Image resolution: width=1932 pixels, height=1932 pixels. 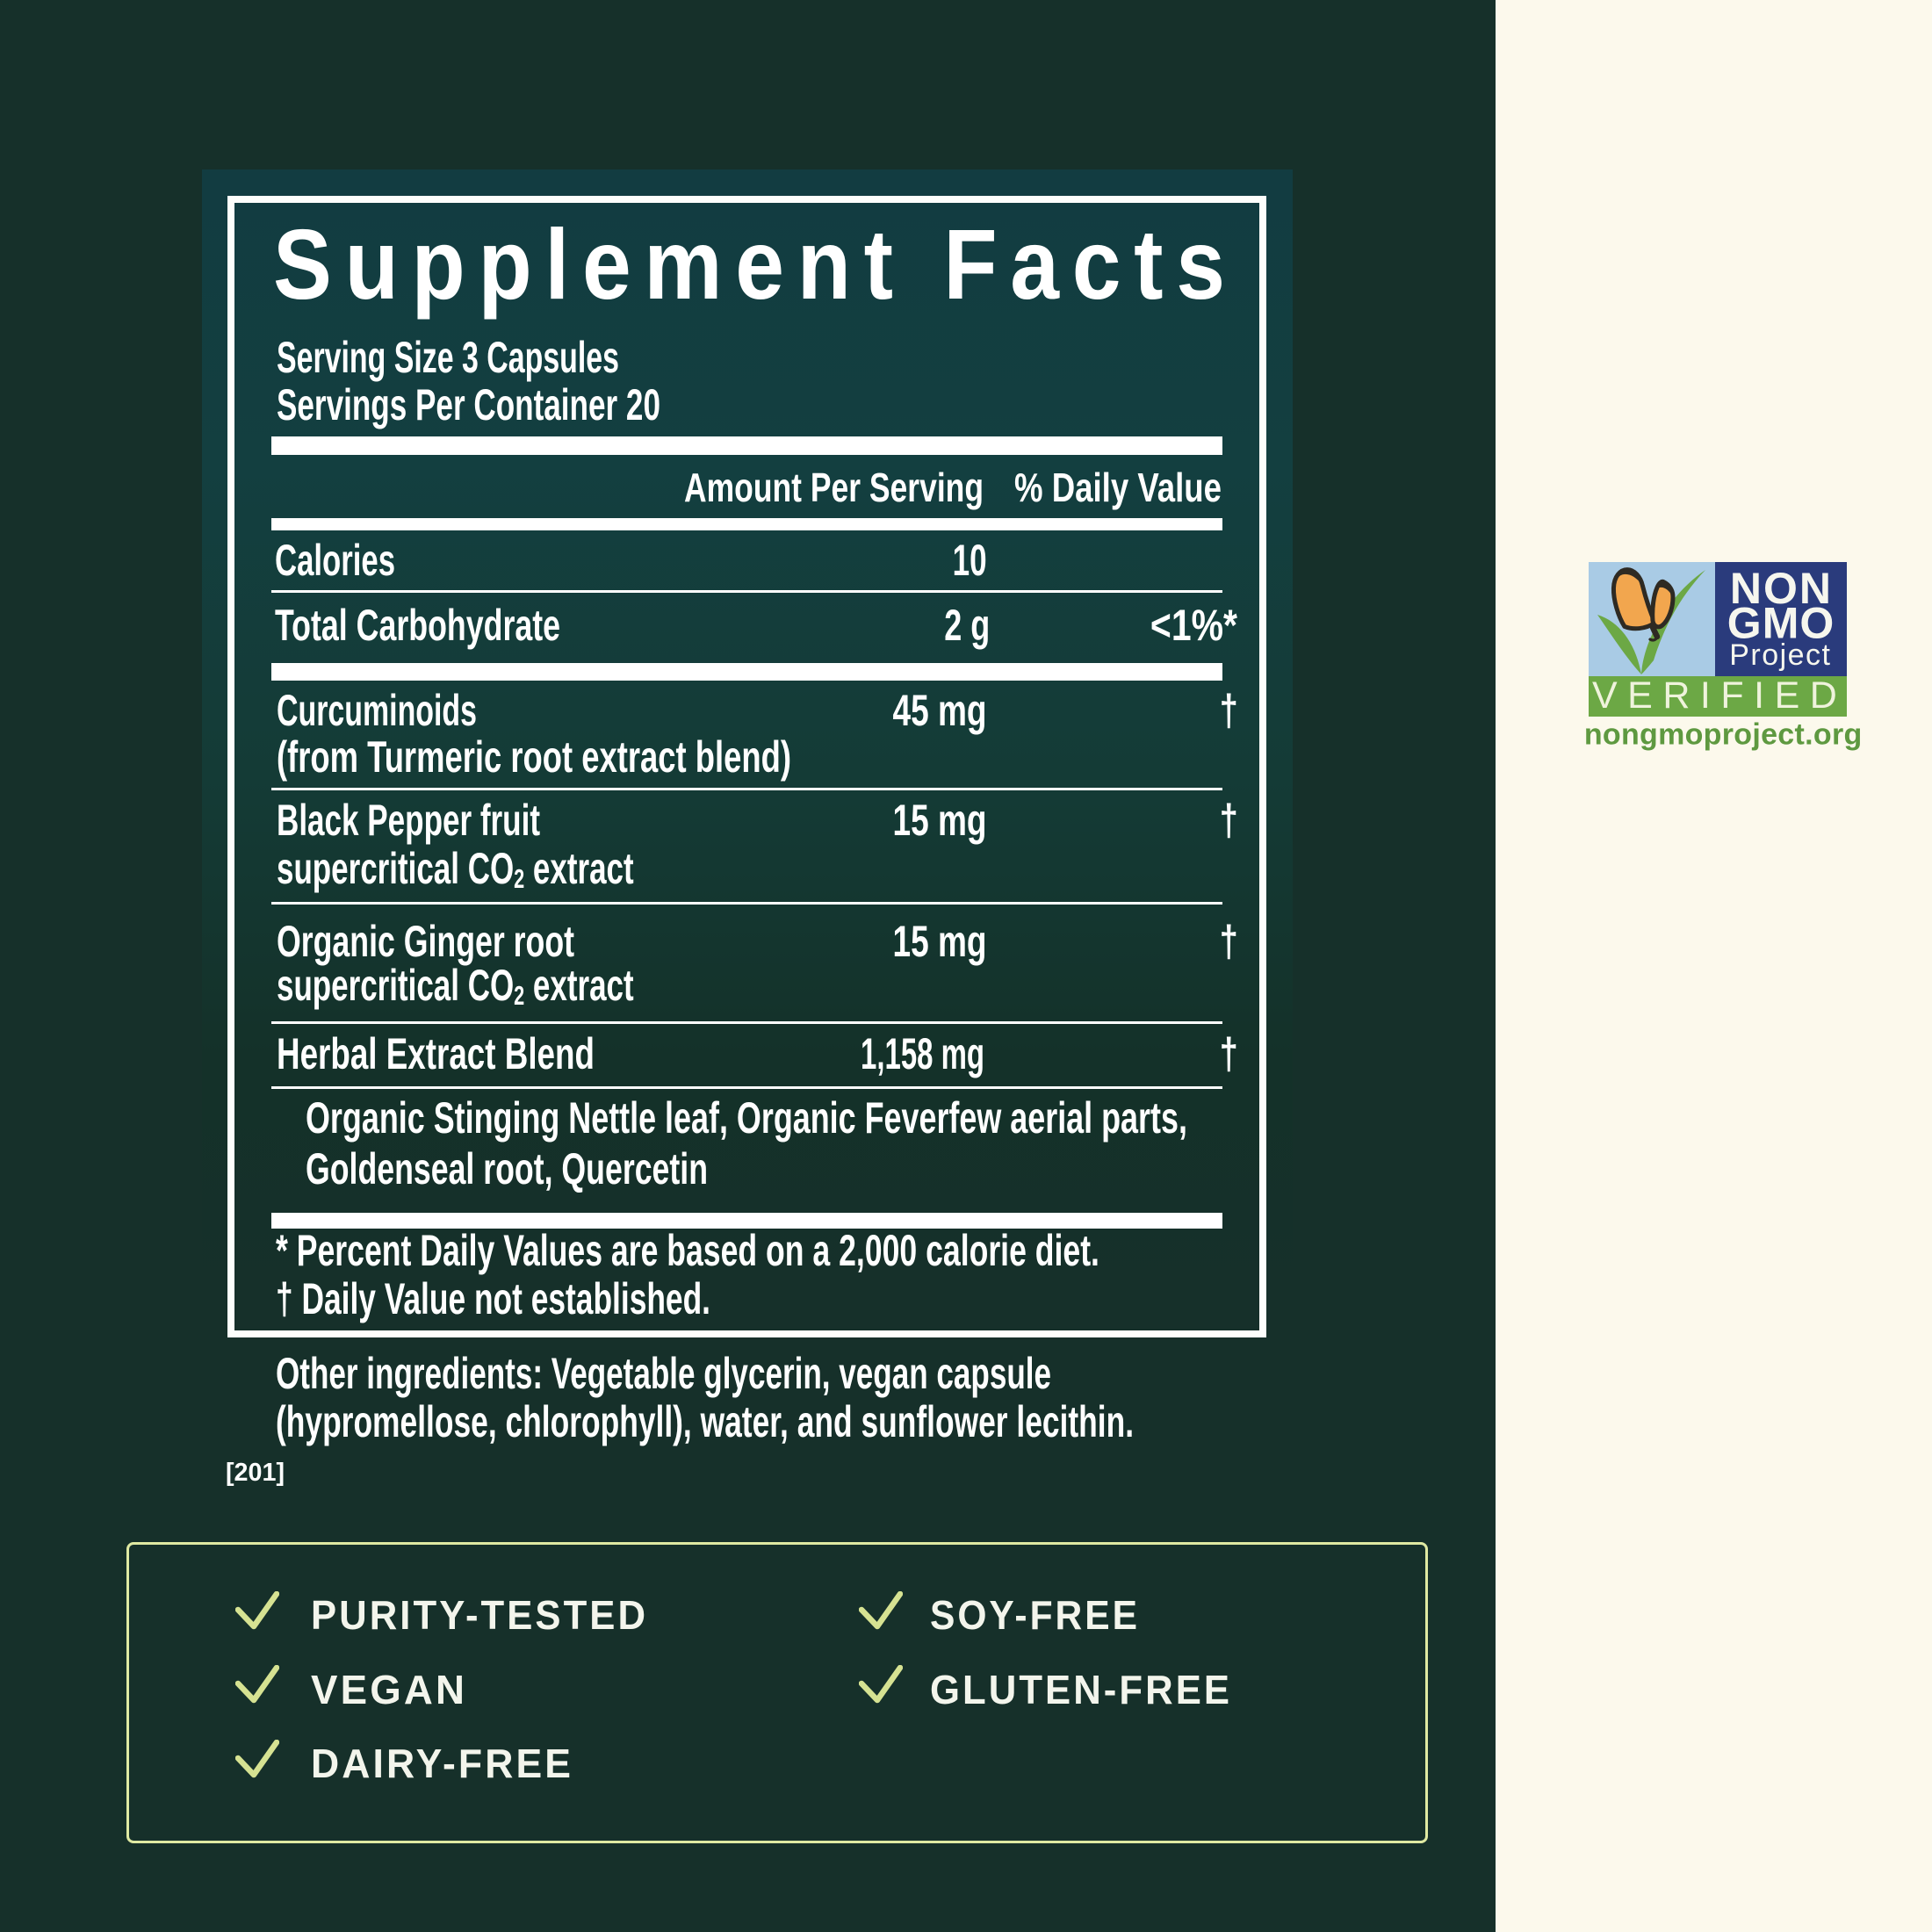 I want to click on svg-text: GMO, so click(x=1781, y=623).